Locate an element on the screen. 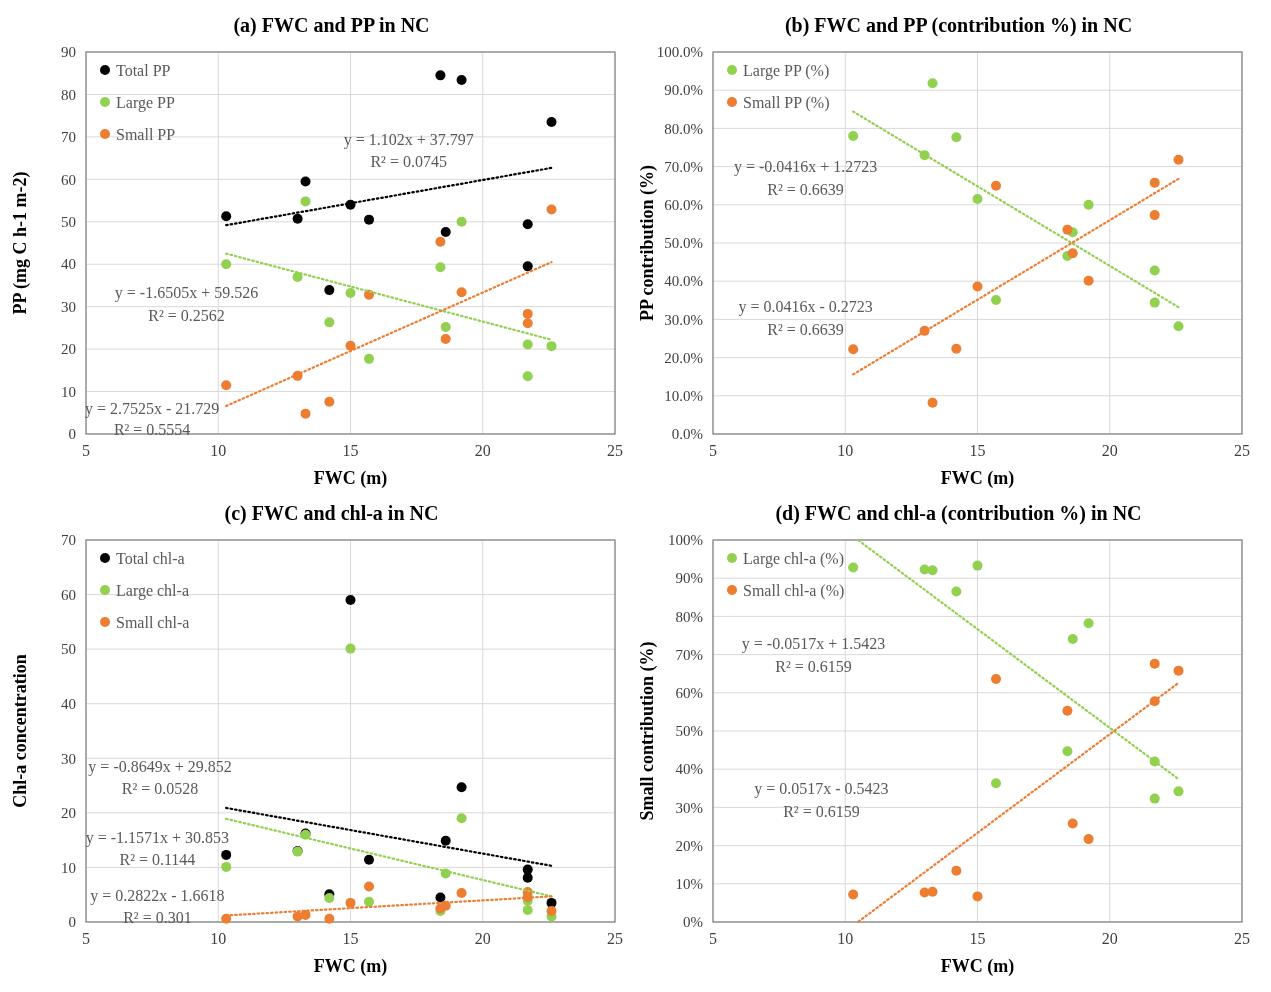 The width and height of the screenshot is (1271, 992). y-tick-label: 60.0% is located at coordinates (683, 205).